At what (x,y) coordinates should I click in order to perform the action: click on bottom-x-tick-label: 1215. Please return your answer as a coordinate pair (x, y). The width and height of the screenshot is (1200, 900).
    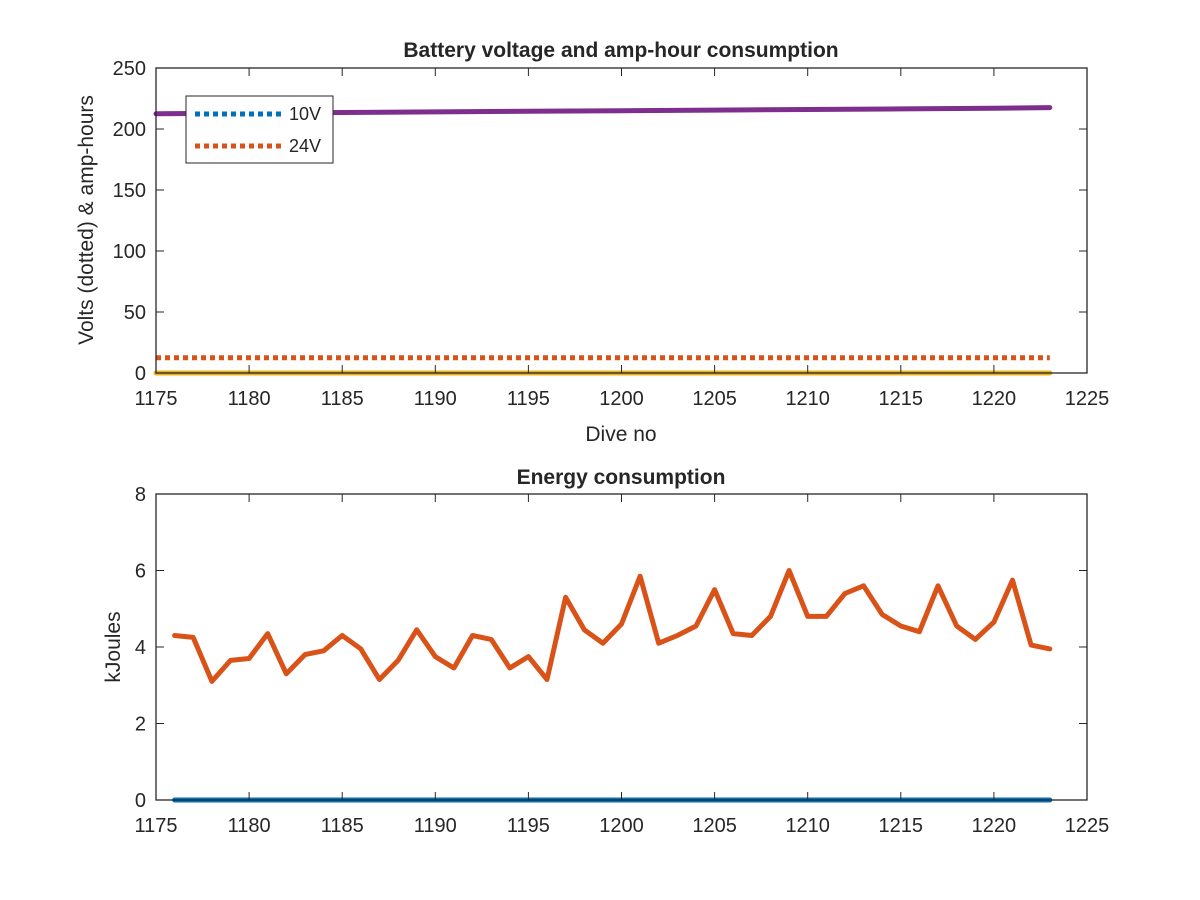
    Looking at the image, I should click on (901, 826).